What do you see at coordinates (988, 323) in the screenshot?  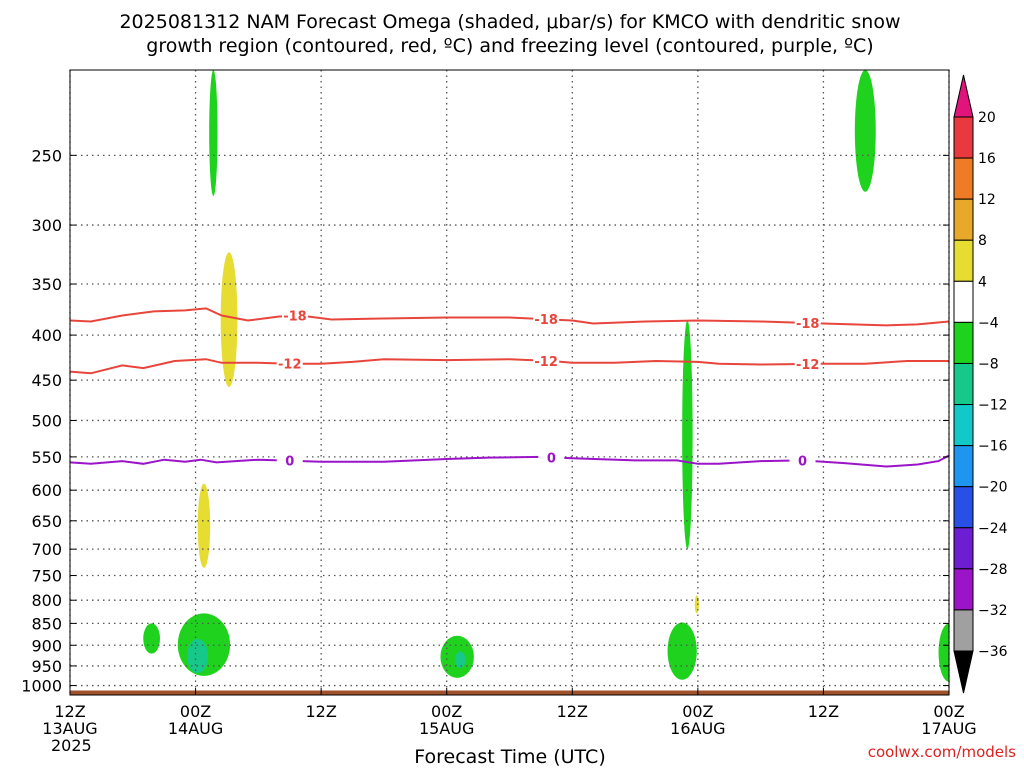 I see `colorbar-label-5: −4` at bounding box center [988, 323].